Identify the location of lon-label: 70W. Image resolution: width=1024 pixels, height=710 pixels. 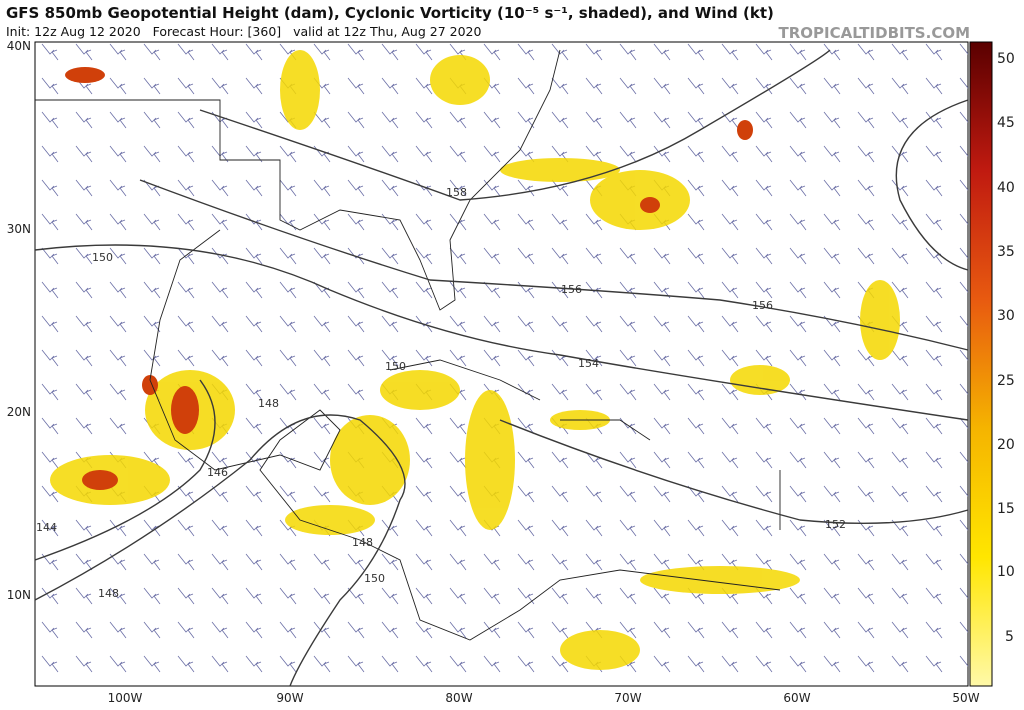
(627, 698).